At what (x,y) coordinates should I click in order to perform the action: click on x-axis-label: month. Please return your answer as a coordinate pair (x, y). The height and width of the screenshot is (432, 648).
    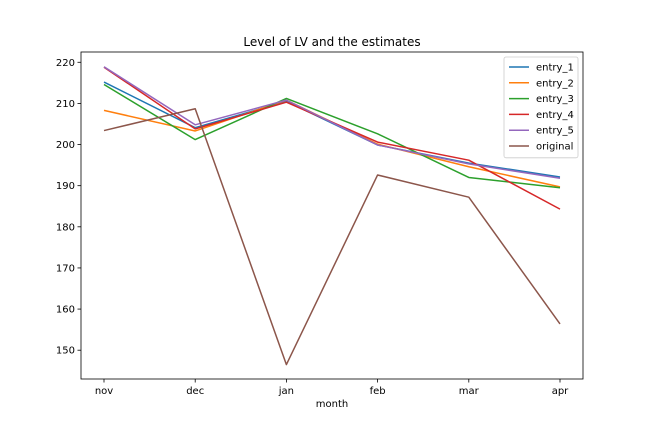
    Looking at the image, I should click on (332, 404).